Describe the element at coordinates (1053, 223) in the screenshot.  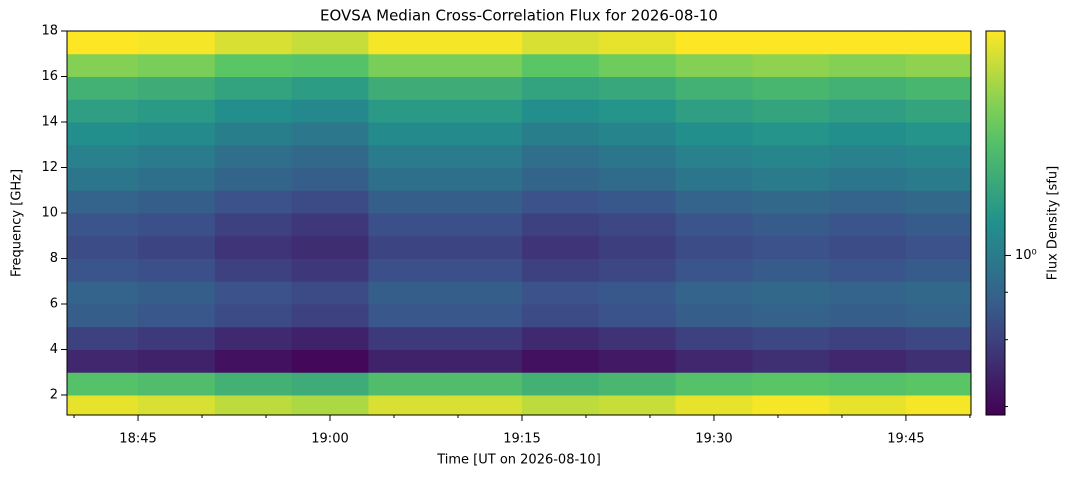
I see `colorbar-label: Flux Density [sfu]` at that location.